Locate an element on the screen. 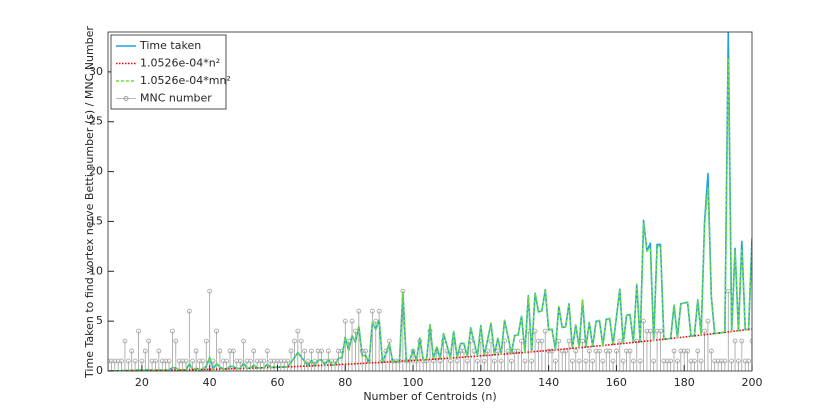 This screenshot has height=417, width=830. y-tick-label: 10 is located at coordinates (96, 270).